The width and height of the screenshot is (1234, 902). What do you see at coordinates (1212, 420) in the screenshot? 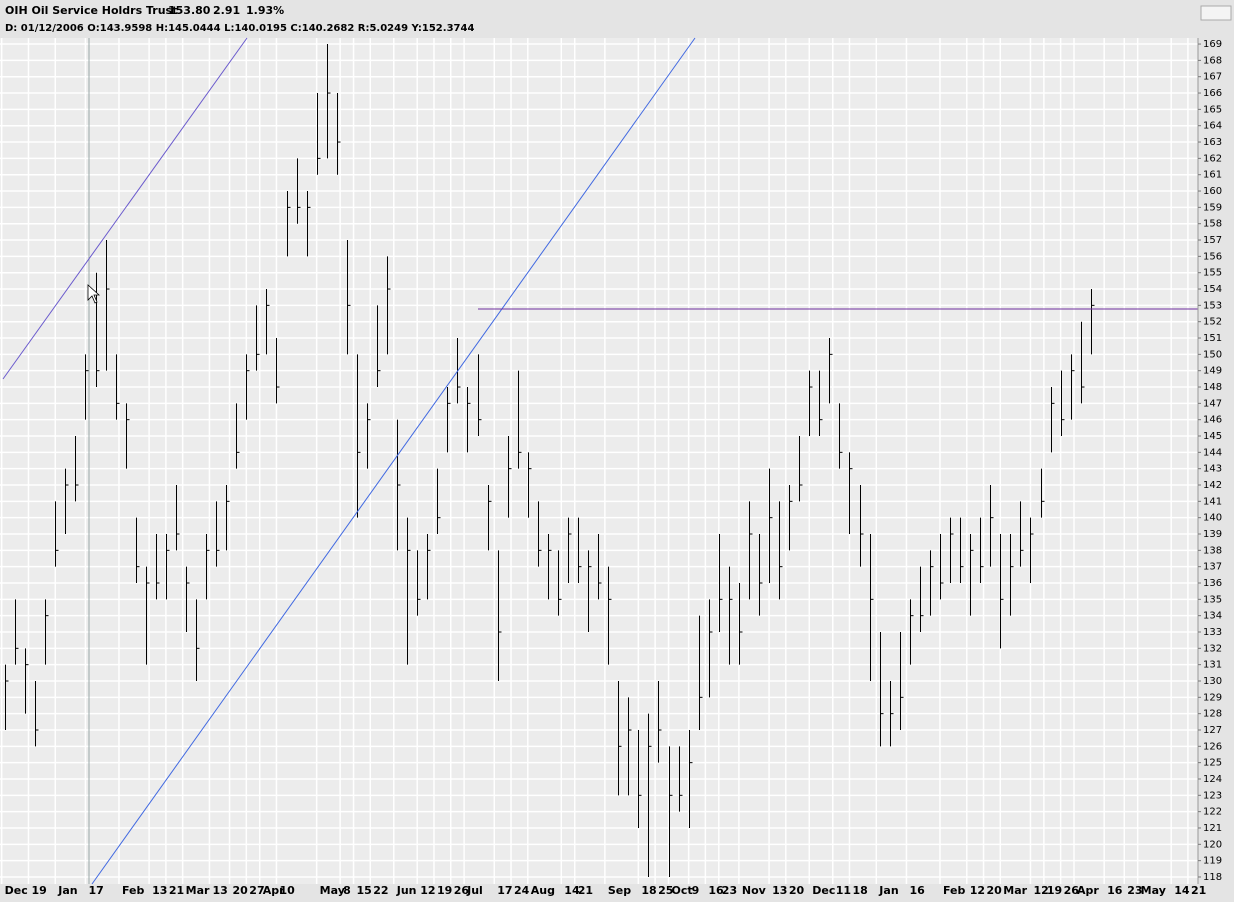
I see `y-tick-label: 146` at bounding box center [1212, 420].